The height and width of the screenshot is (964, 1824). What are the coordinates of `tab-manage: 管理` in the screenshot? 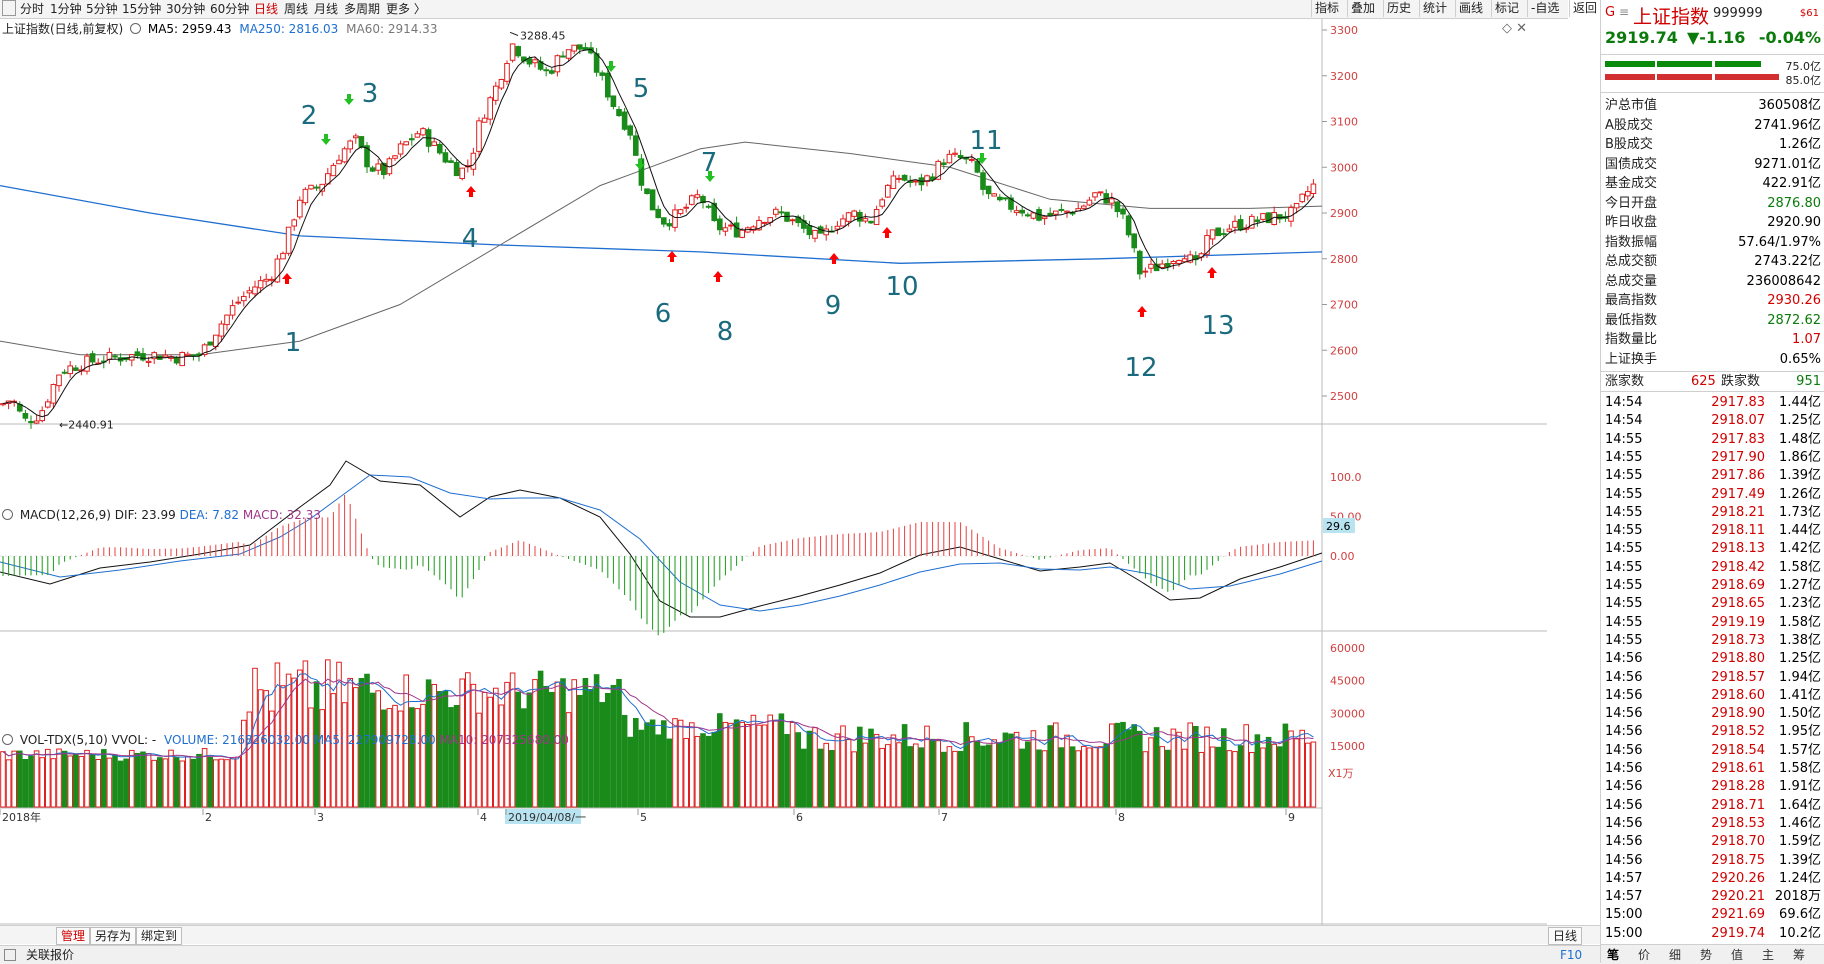 It's located at (73, 936).